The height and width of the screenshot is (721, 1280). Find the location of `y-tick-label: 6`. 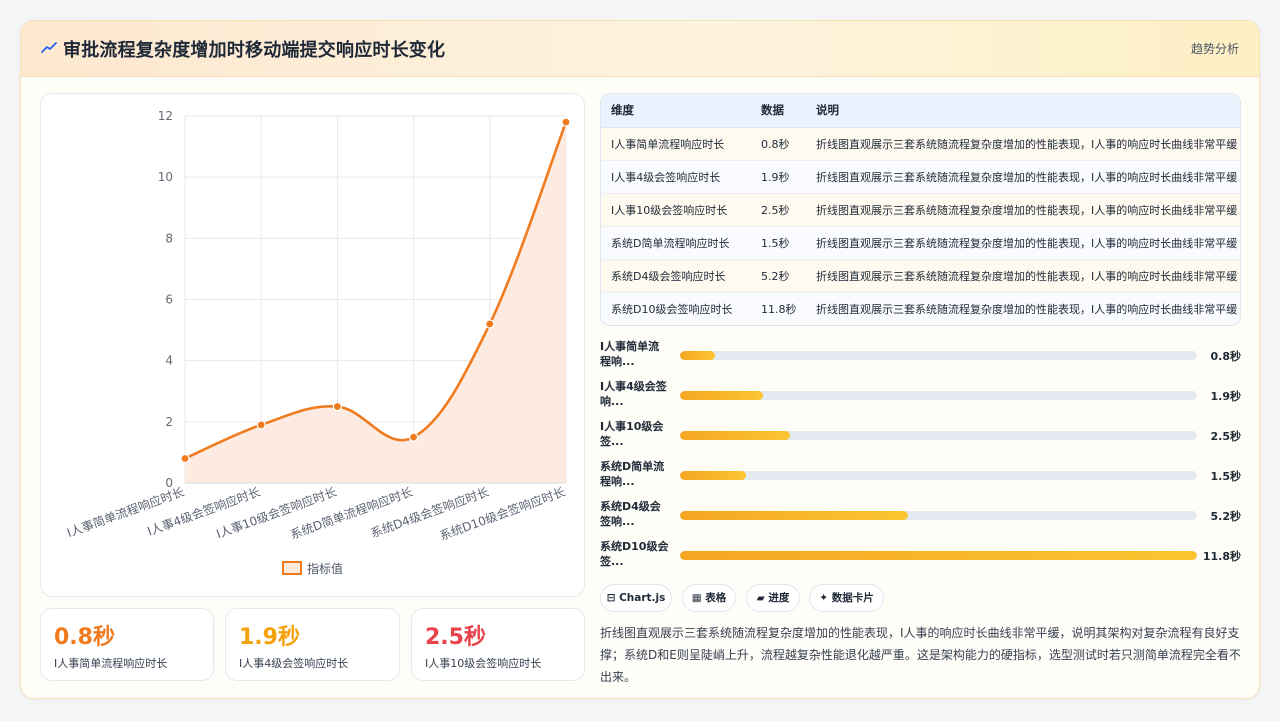

y-tick-label: 6 is located at coordinates (169, 300).